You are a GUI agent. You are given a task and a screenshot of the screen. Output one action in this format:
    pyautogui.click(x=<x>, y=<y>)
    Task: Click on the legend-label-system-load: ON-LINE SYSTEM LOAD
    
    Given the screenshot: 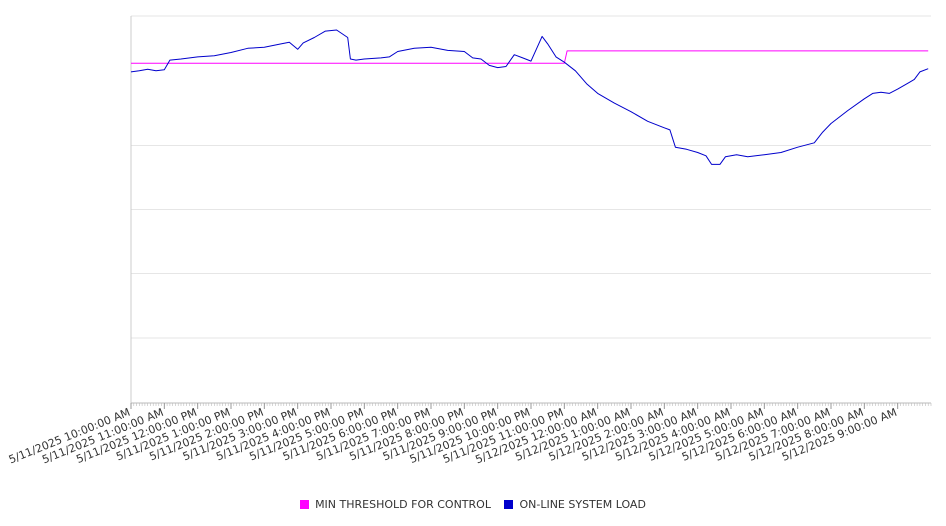 What is the action you would take?
    pyautogui.click(x=582, y=504)
    